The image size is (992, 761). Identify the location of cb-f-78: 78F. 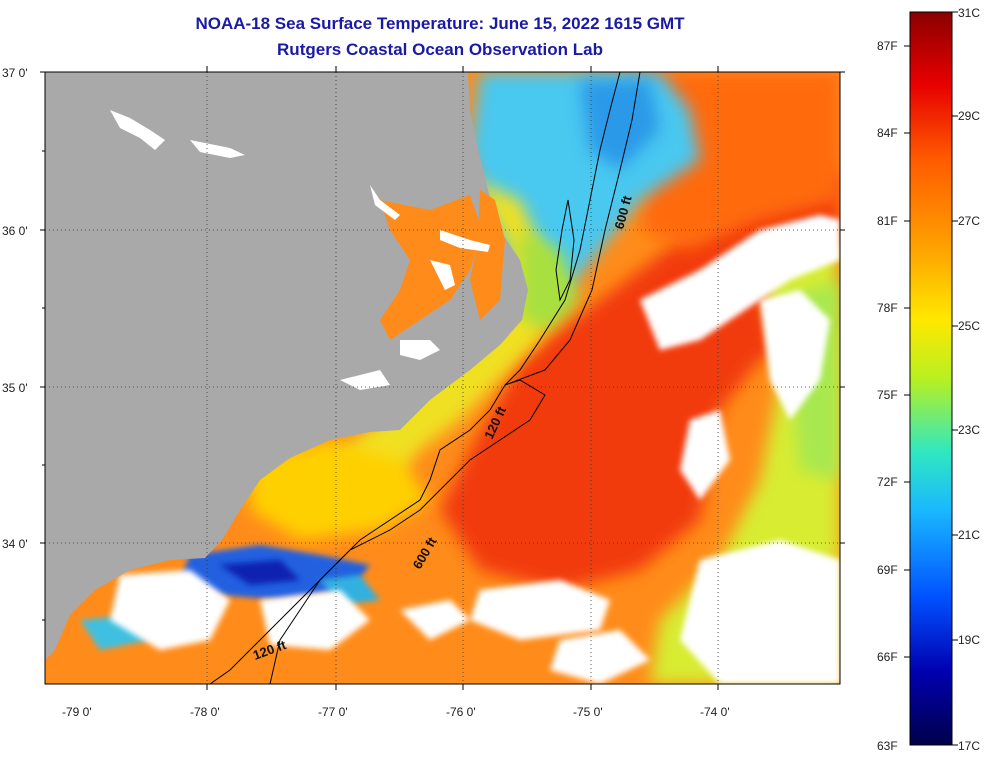
(887, 308).